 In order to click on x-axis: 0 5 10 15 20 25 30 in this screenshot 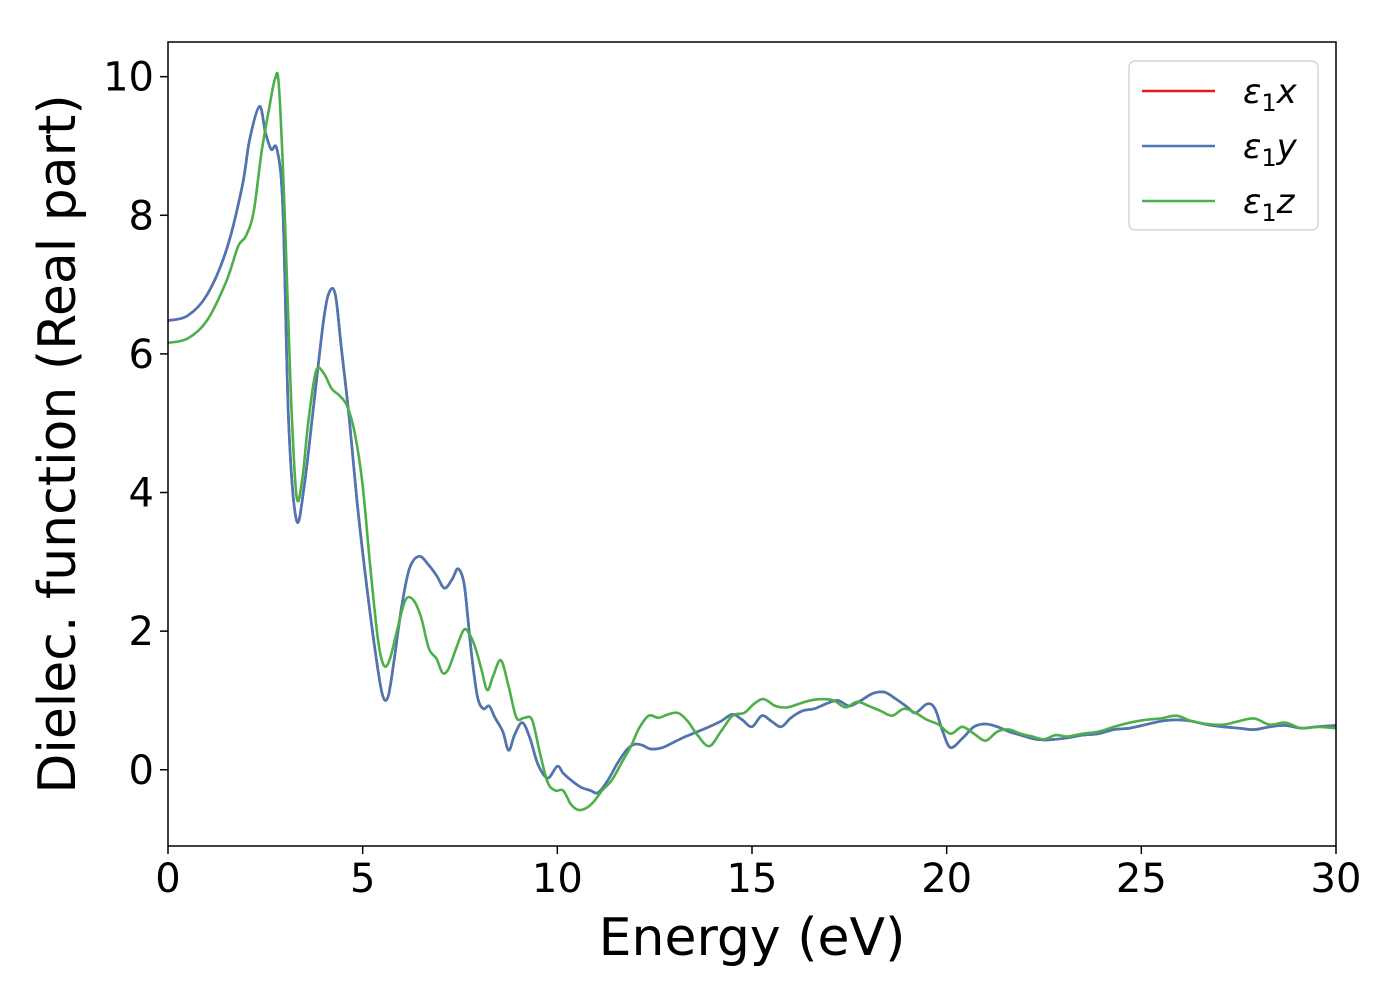, I will do `click(758, 874)`.